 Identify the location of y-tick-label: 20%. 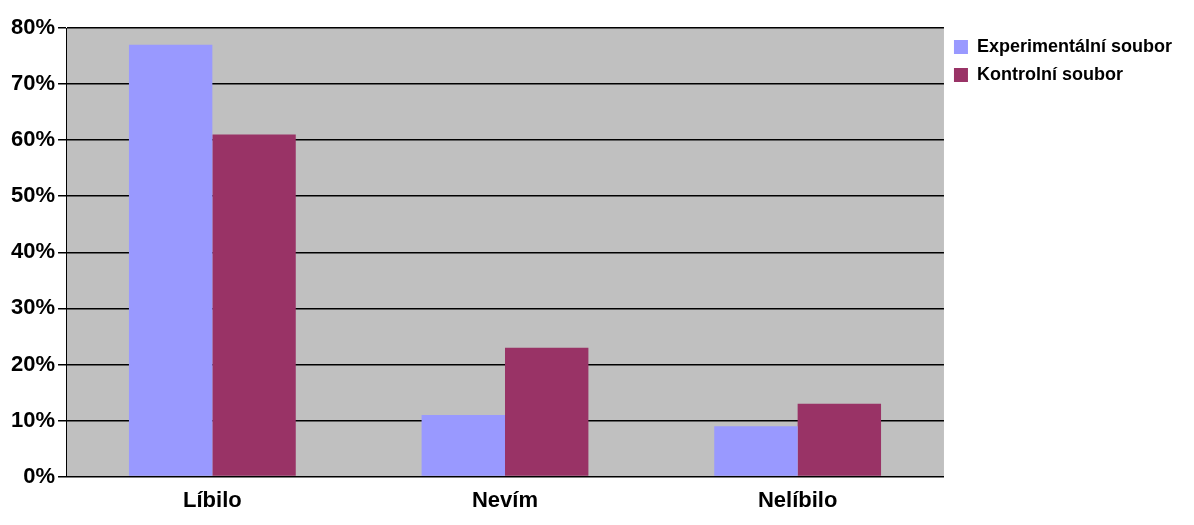
(33, 363).